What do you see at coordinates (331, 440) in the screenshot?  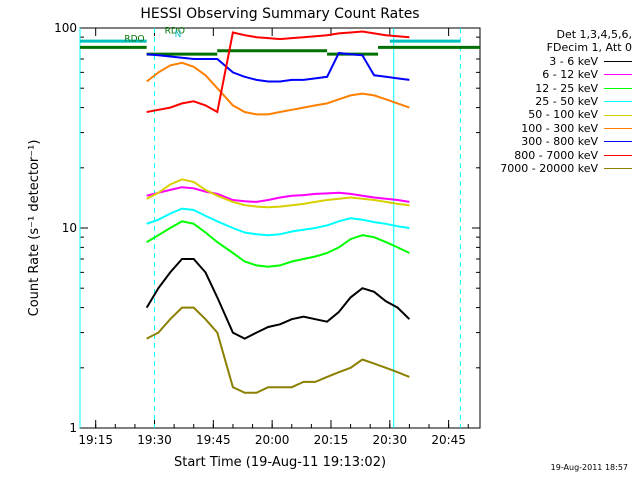 I see `x-tick-label: 20:15` at bounding box center [331, 440].